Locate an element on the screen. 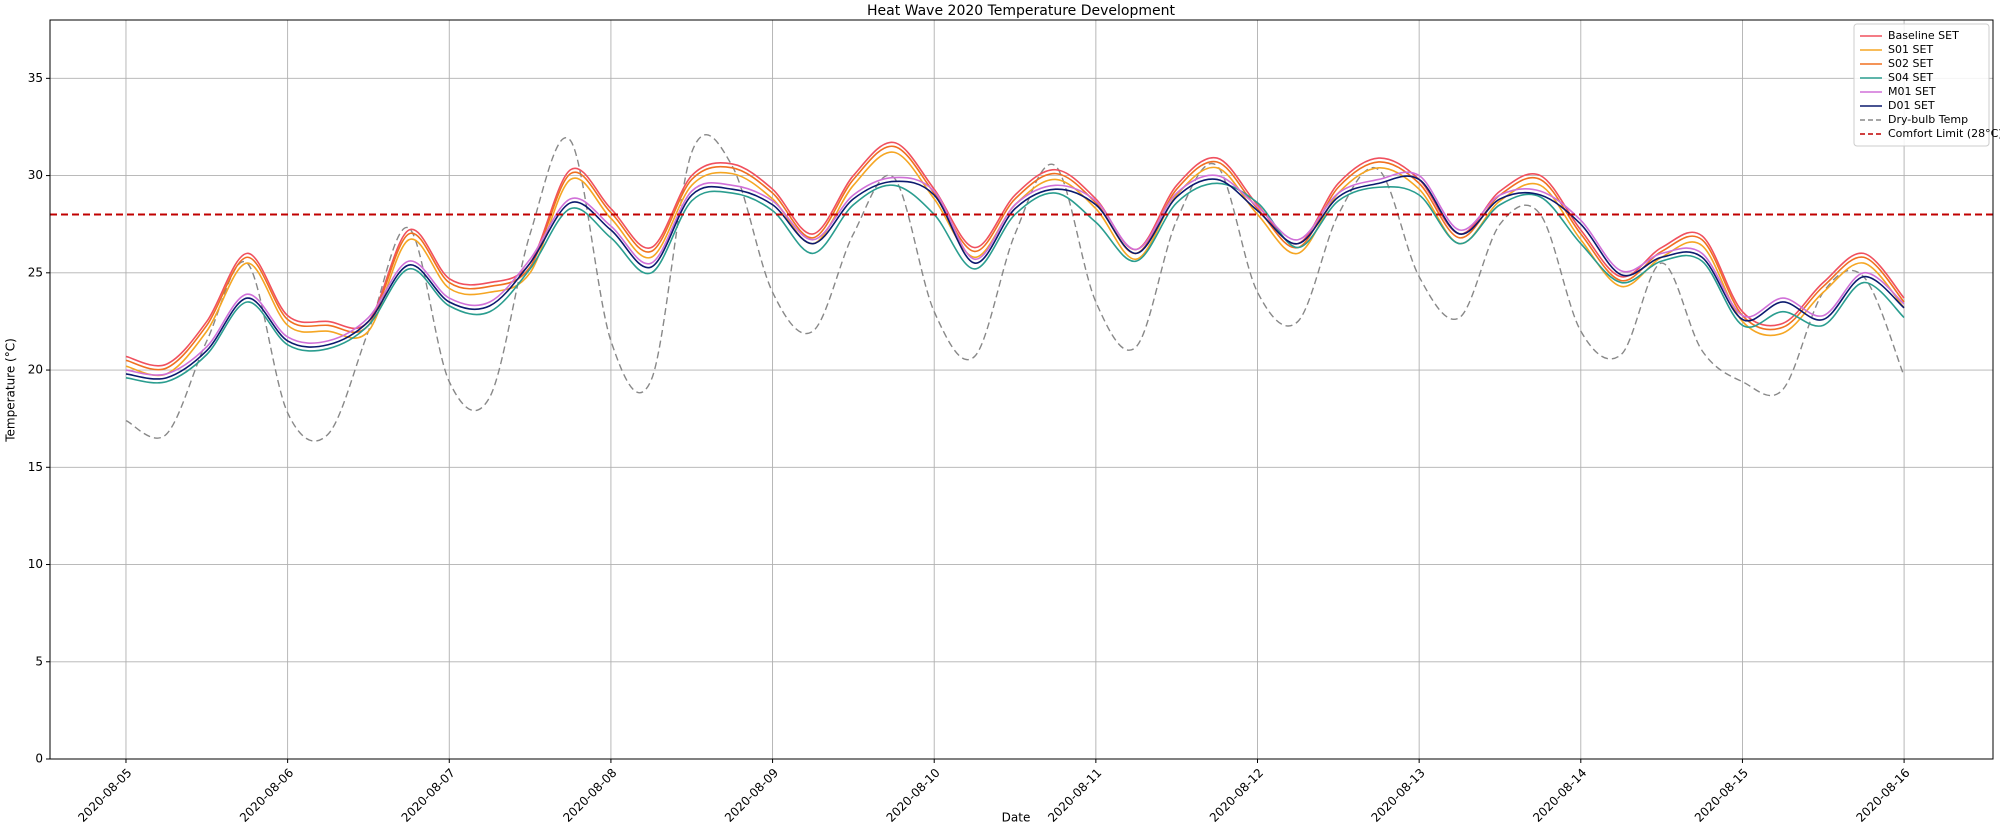 This screenshot has width=2000, height=830. legend-label: M01 SET is located at coordinates (1912, 91).